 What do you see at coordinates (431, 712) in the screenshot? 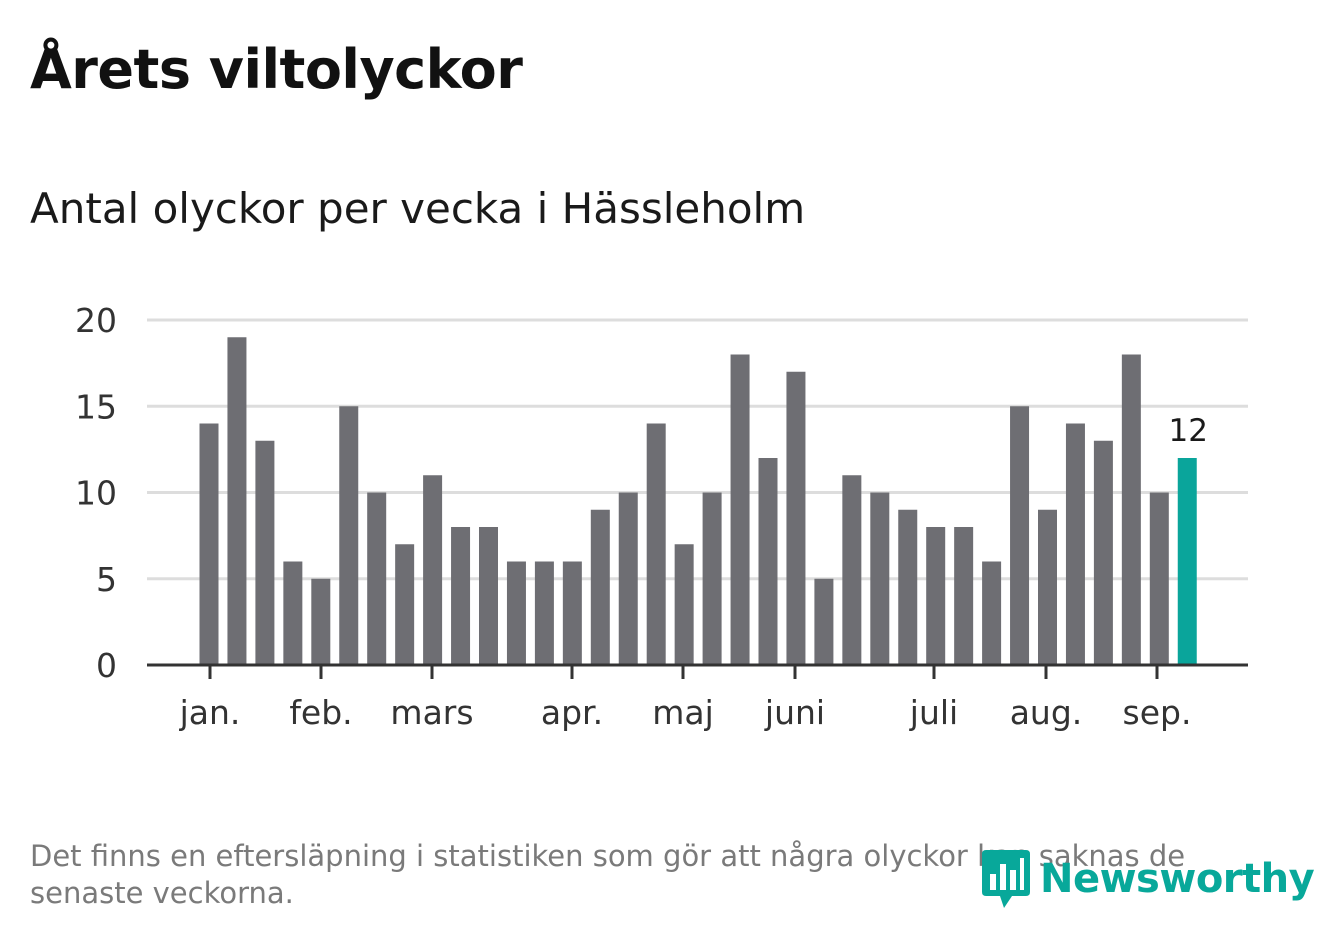
I see `x-tick-label: mars` at bounding box center [431, 712].